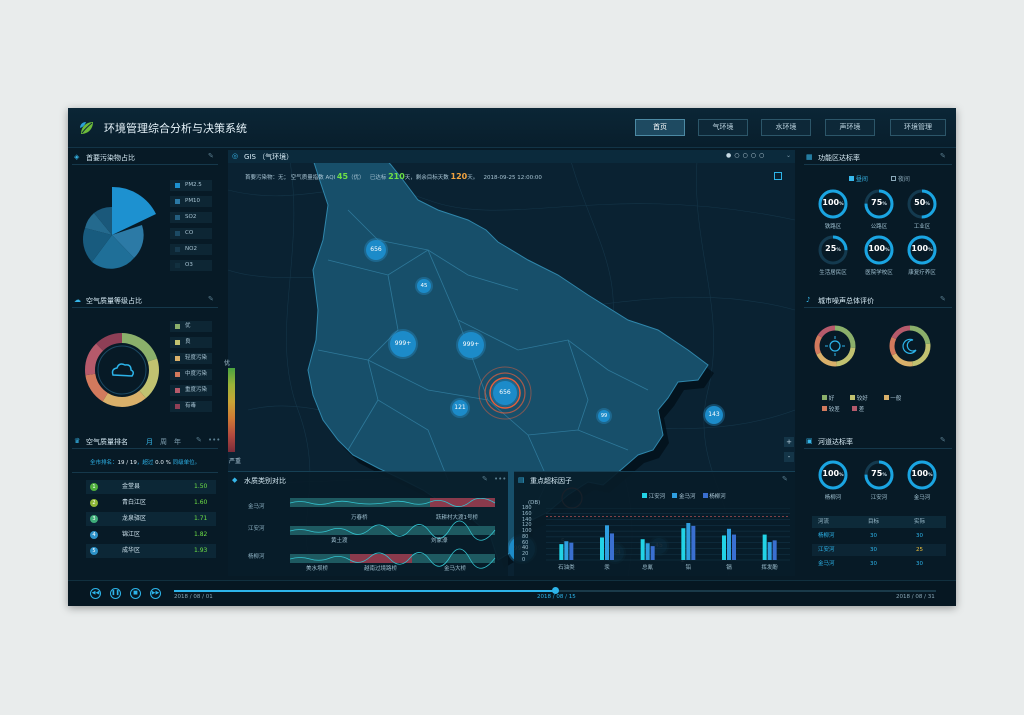 The image size is (1024, 715). What do you see at coordinates (831, 399) in the screenshot?
I see `legend-good: 好` at bounding box center [831, 399].